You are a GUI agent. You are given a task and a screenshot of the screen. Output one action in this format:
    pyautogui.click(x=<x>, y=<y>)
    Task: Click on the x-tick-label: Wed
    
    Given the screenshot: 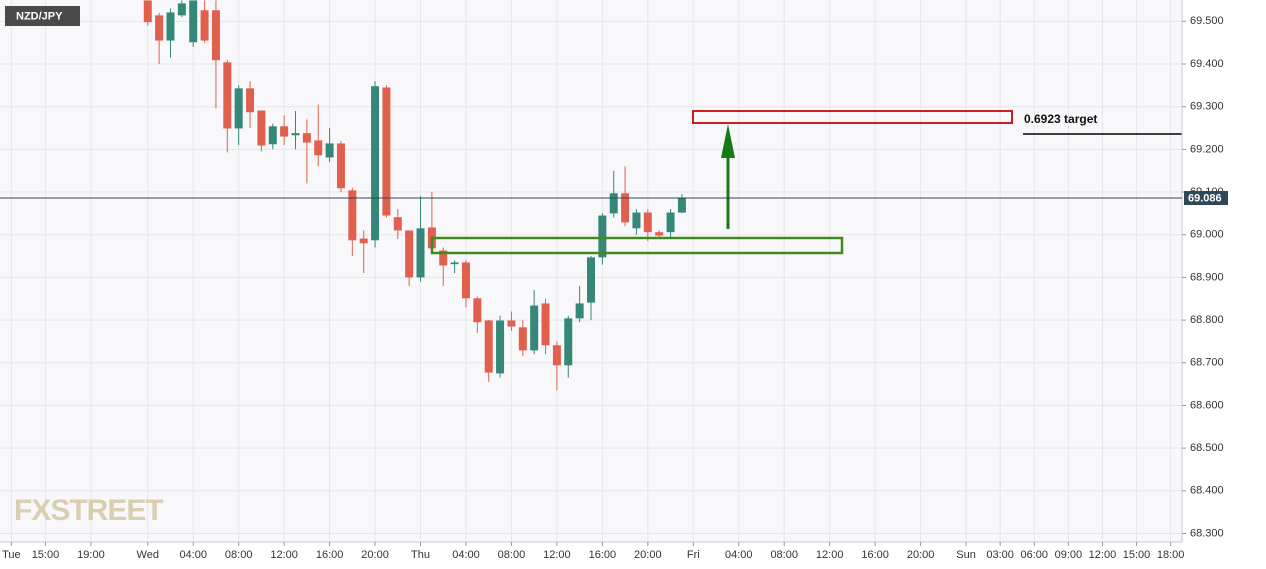 What is the action you would take?
    pyautogui.click(x=148, y=555)
    